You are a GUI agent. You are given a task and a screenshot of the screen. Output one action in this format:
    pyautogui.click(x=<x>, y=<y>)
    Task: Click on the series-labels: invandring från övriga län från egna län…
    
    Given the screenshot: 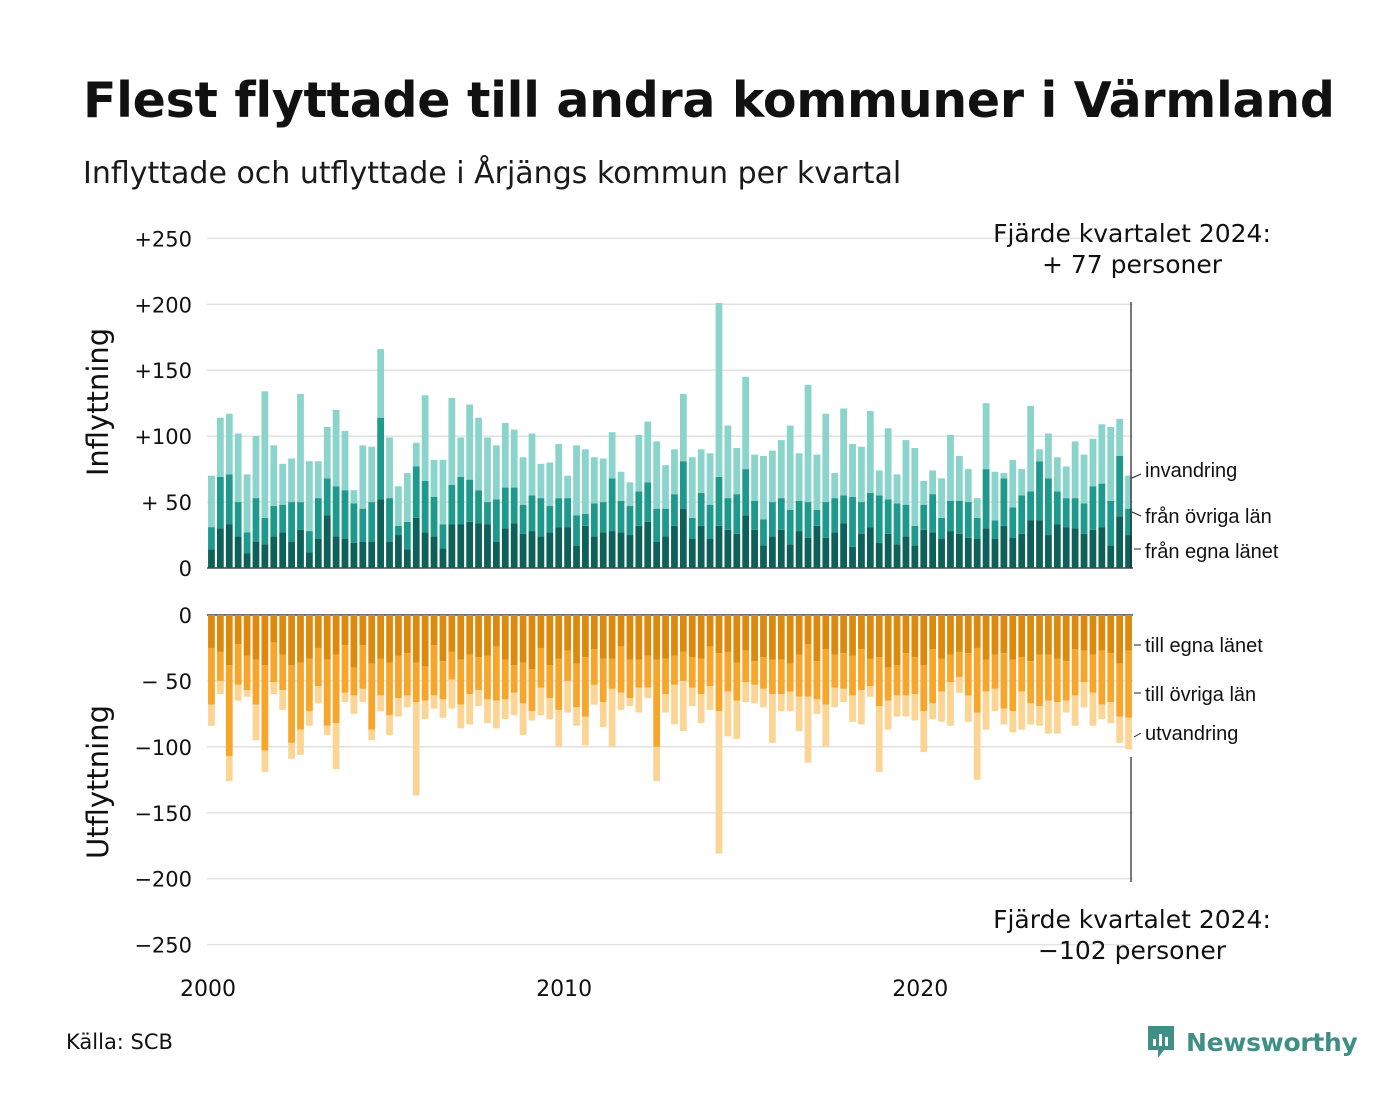 What is the action you would take?
    pyautogui.click(x=1205, y=602)
    